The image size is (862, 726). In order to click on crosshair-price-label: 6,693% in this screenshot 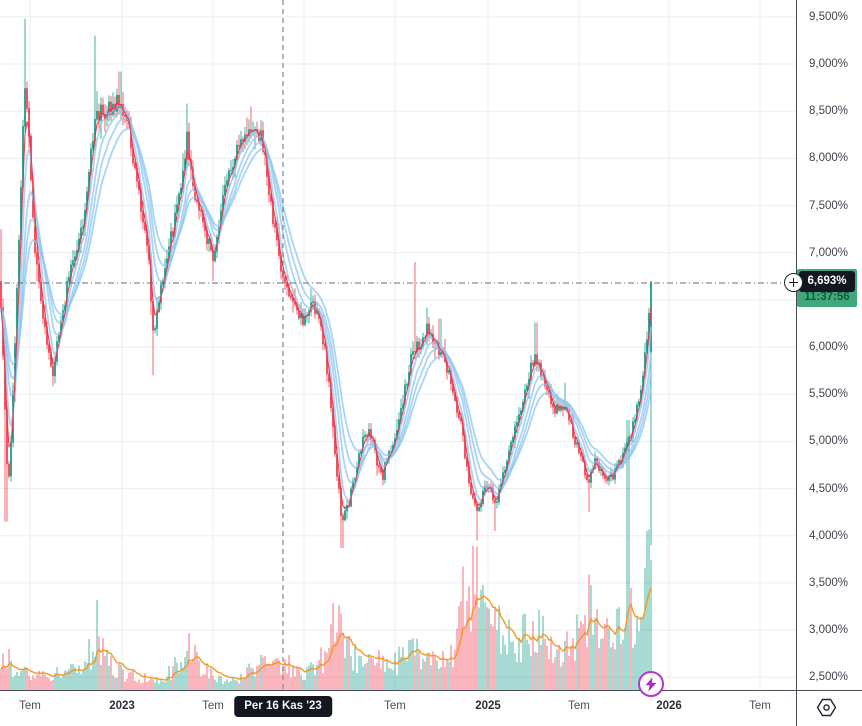, I will do `click(827, 281)`.